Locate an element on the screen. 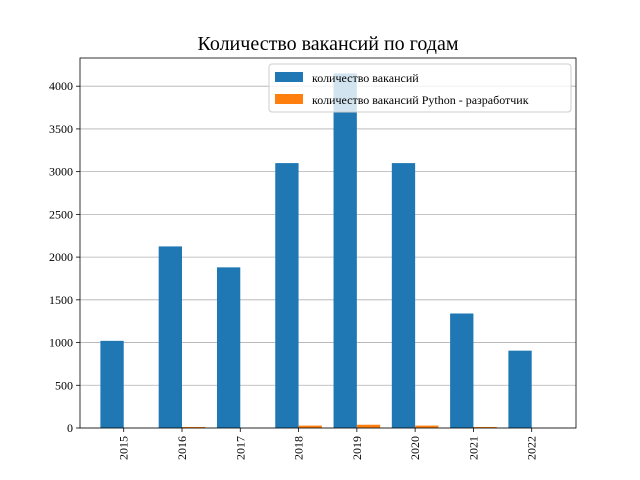 The image size is (640, 480). legend-box is located at coordinates (420, 88).